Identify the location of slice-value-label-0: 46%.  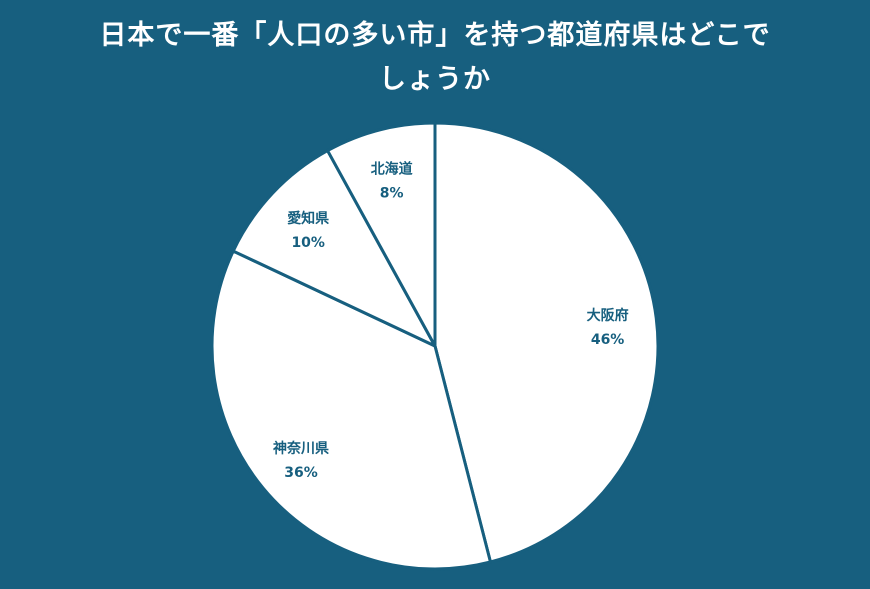
(608, 340).